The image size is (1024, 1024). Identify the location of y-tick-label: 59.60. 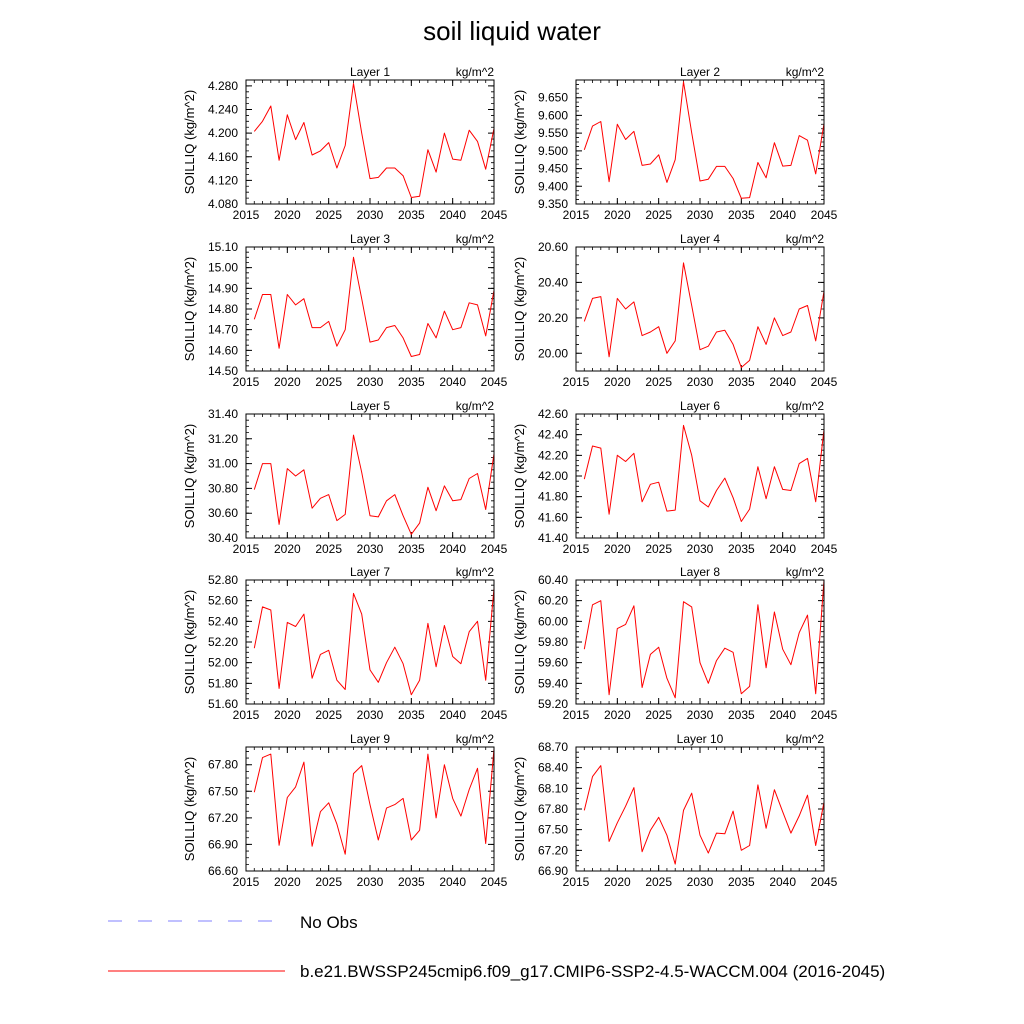
(553, 663).